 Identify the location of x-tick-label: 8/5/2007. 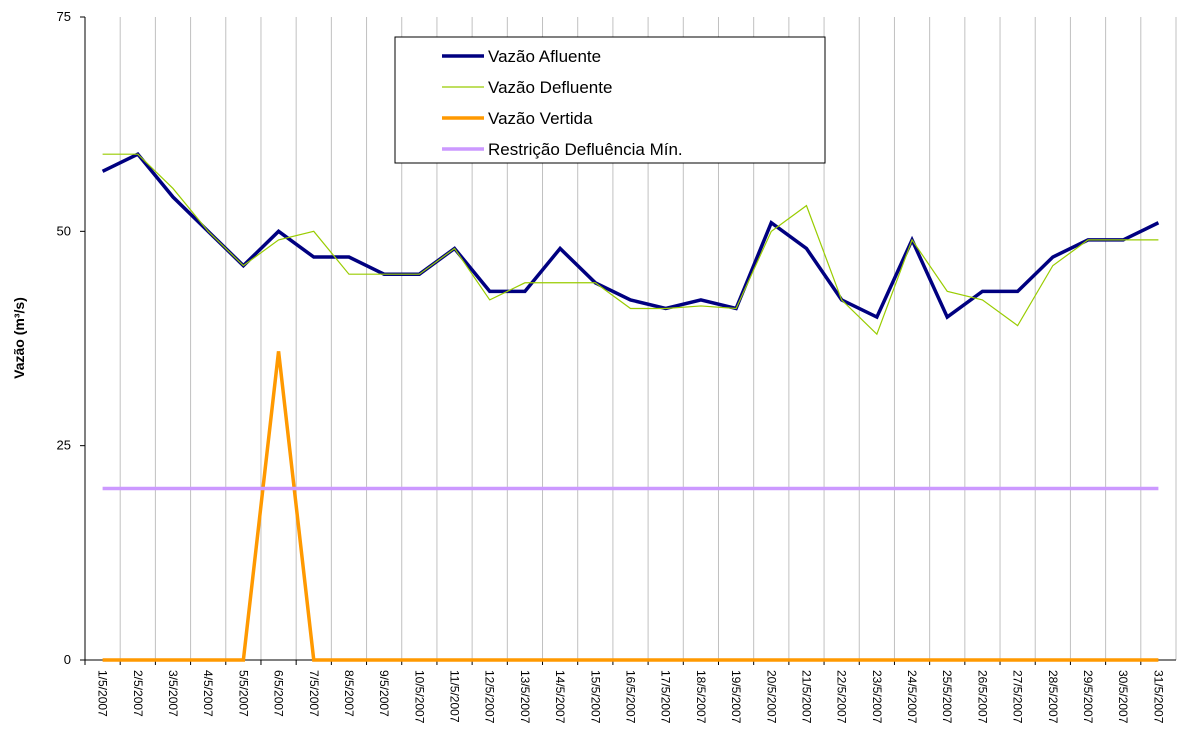
(349, 693).